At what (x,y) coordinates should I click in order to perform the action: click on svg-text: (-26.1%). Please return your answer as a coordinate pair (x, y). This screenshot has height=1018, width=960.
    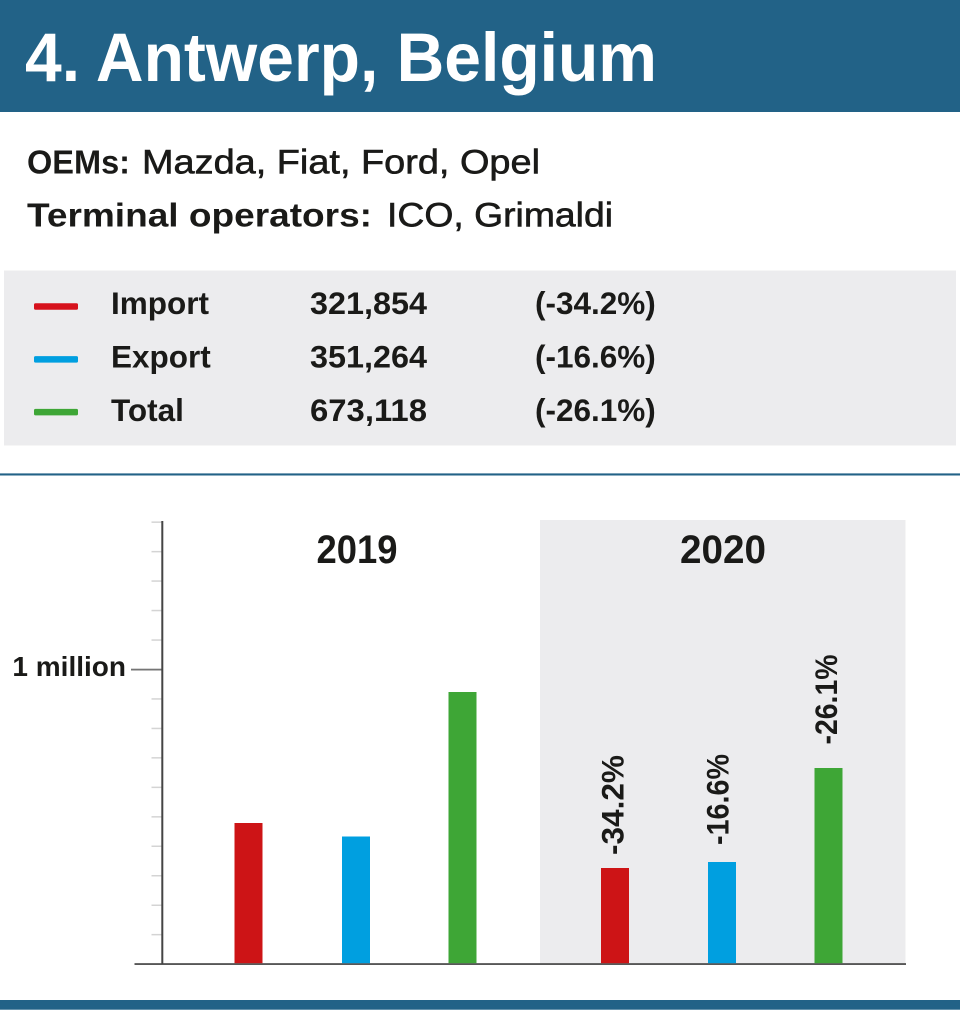
    Looking at the image, I should click on (595, 410).